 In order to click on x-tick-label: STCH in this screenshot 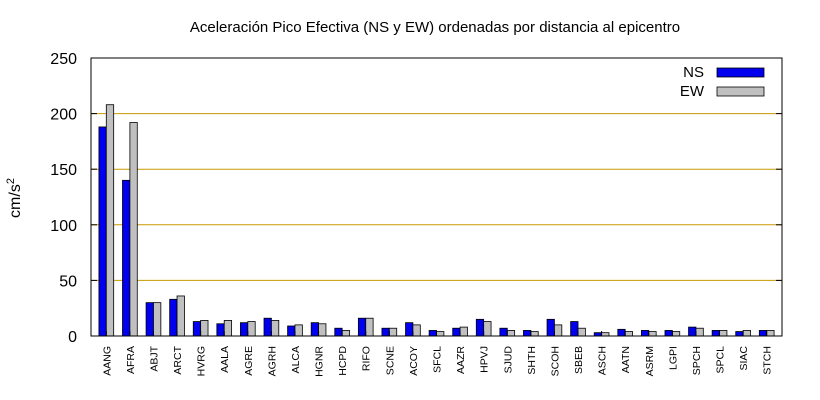, I will do `click(768, 360)`.